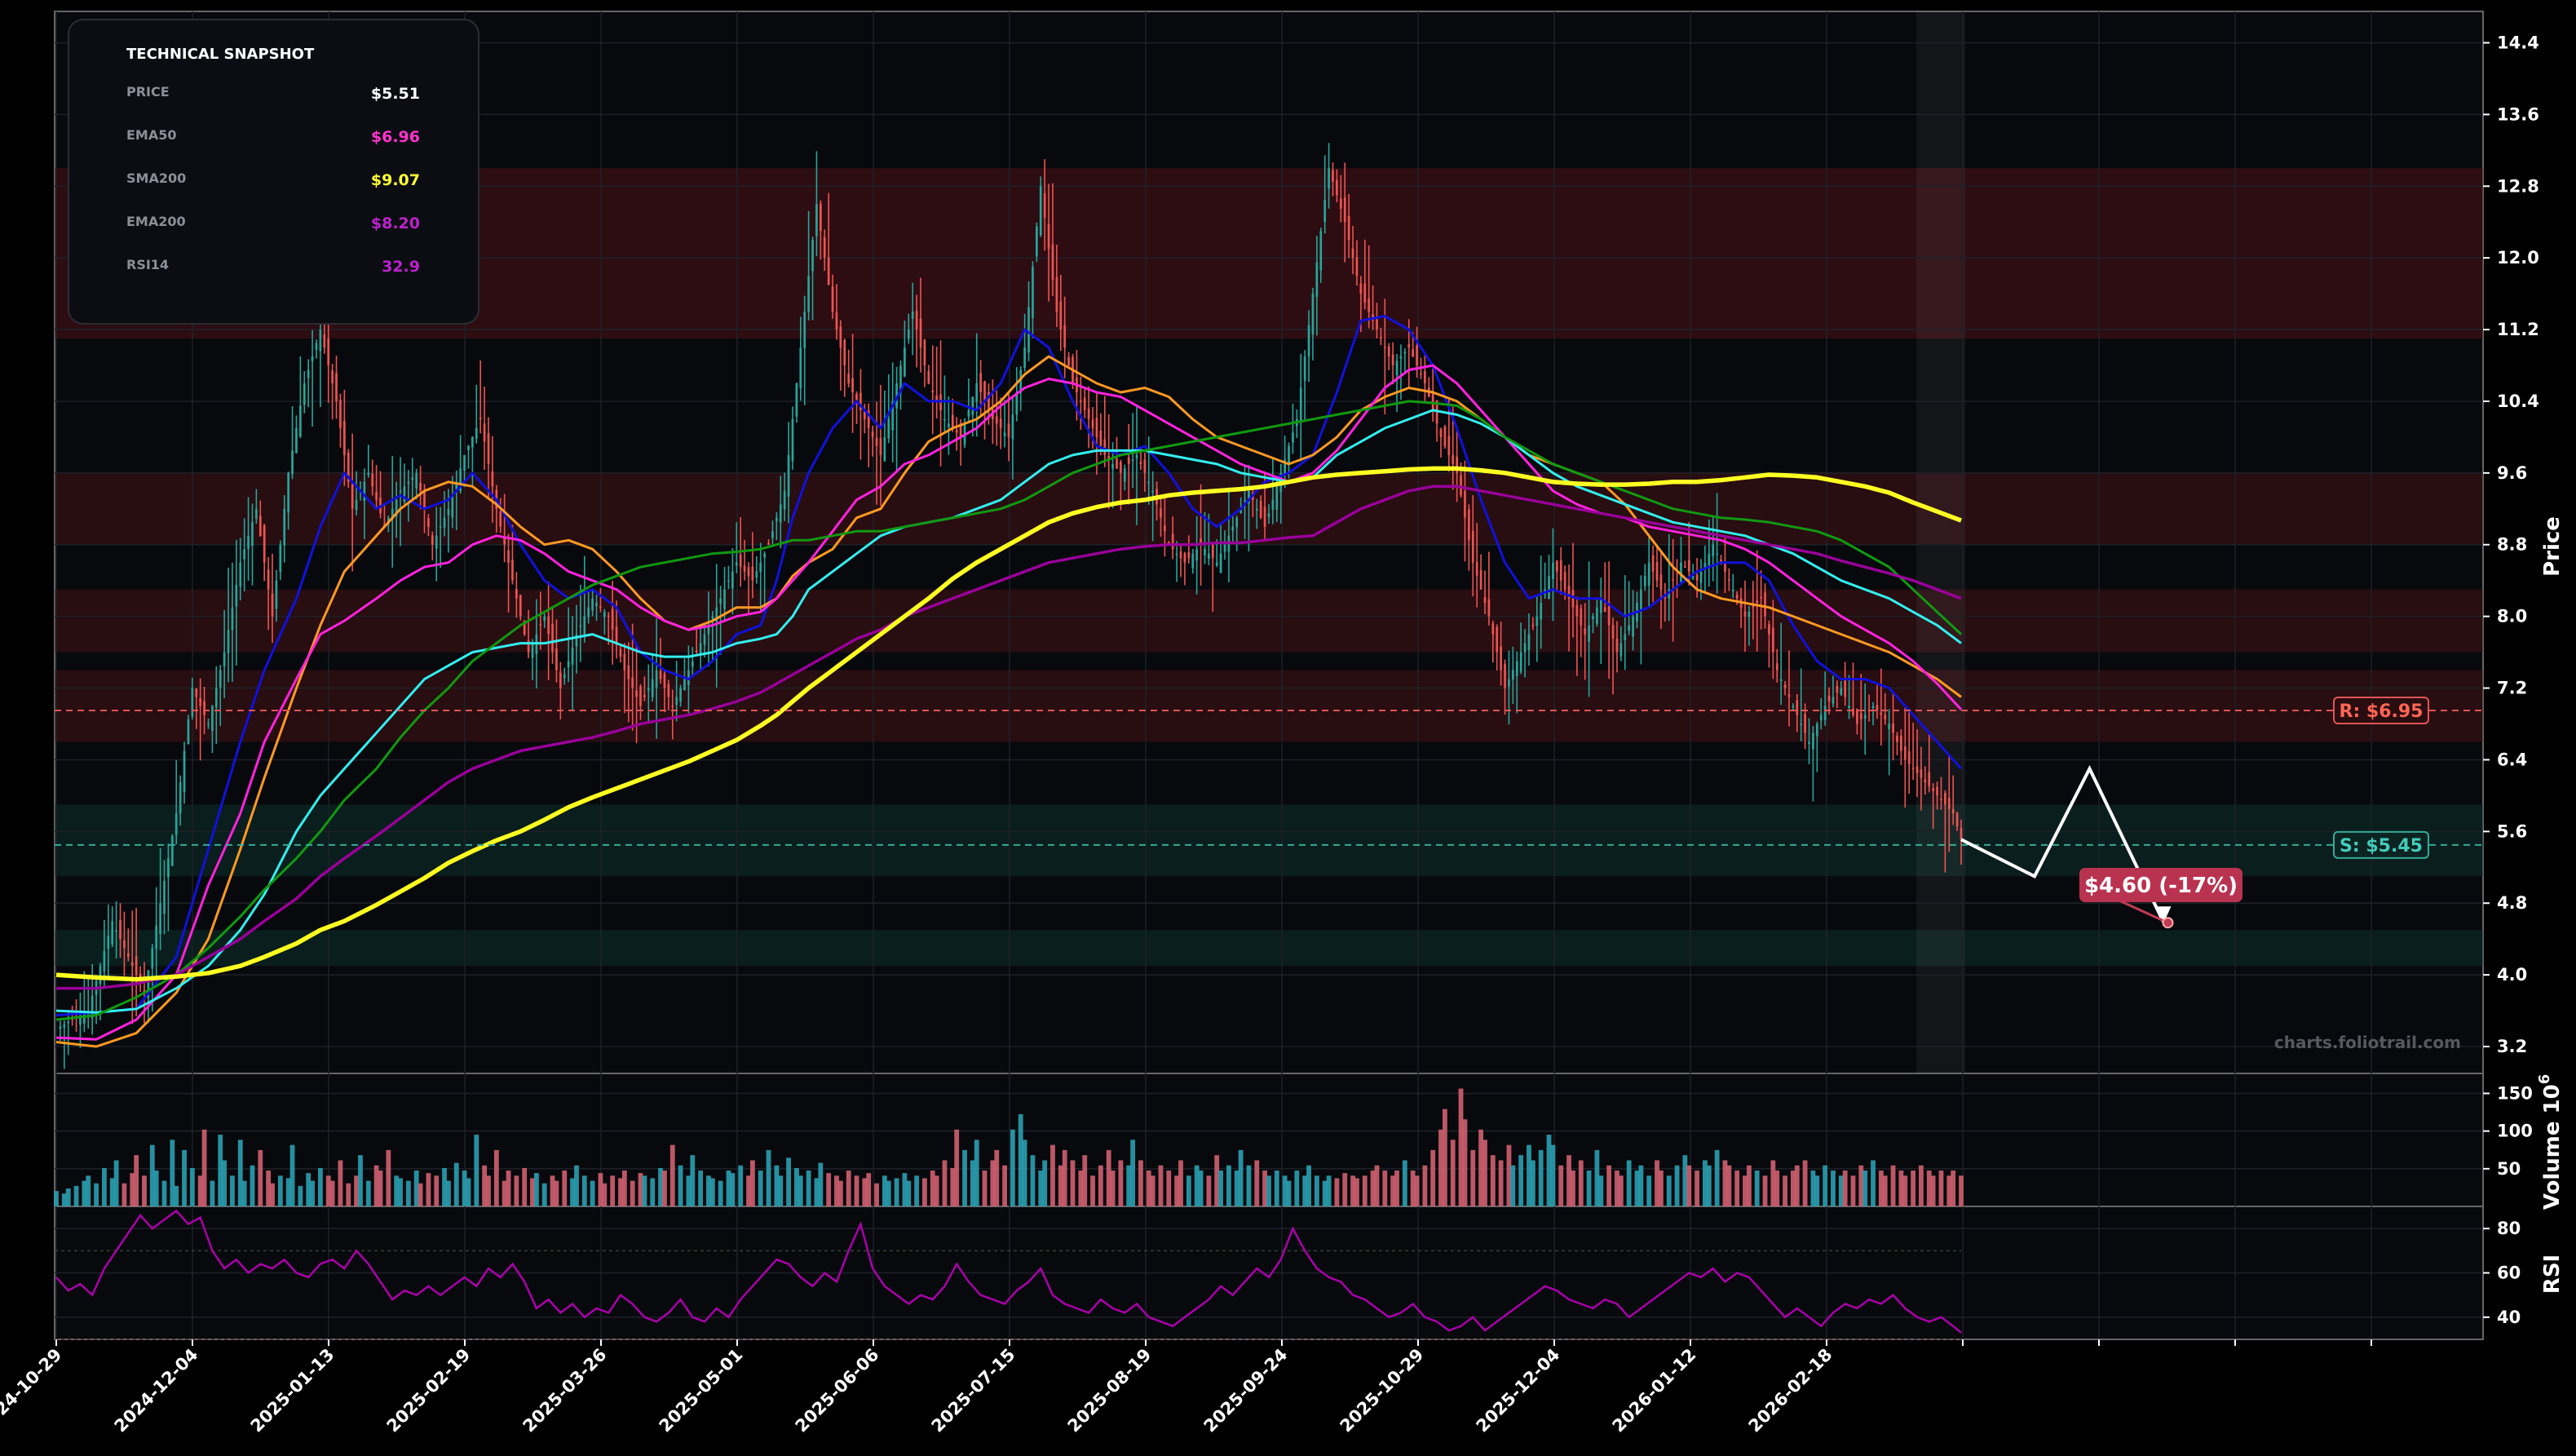 The image size is (2576, 1456). Describe the element at coordinates (395, 94) in the screenshot. I see `snapshot-value: $5.51` at that location.